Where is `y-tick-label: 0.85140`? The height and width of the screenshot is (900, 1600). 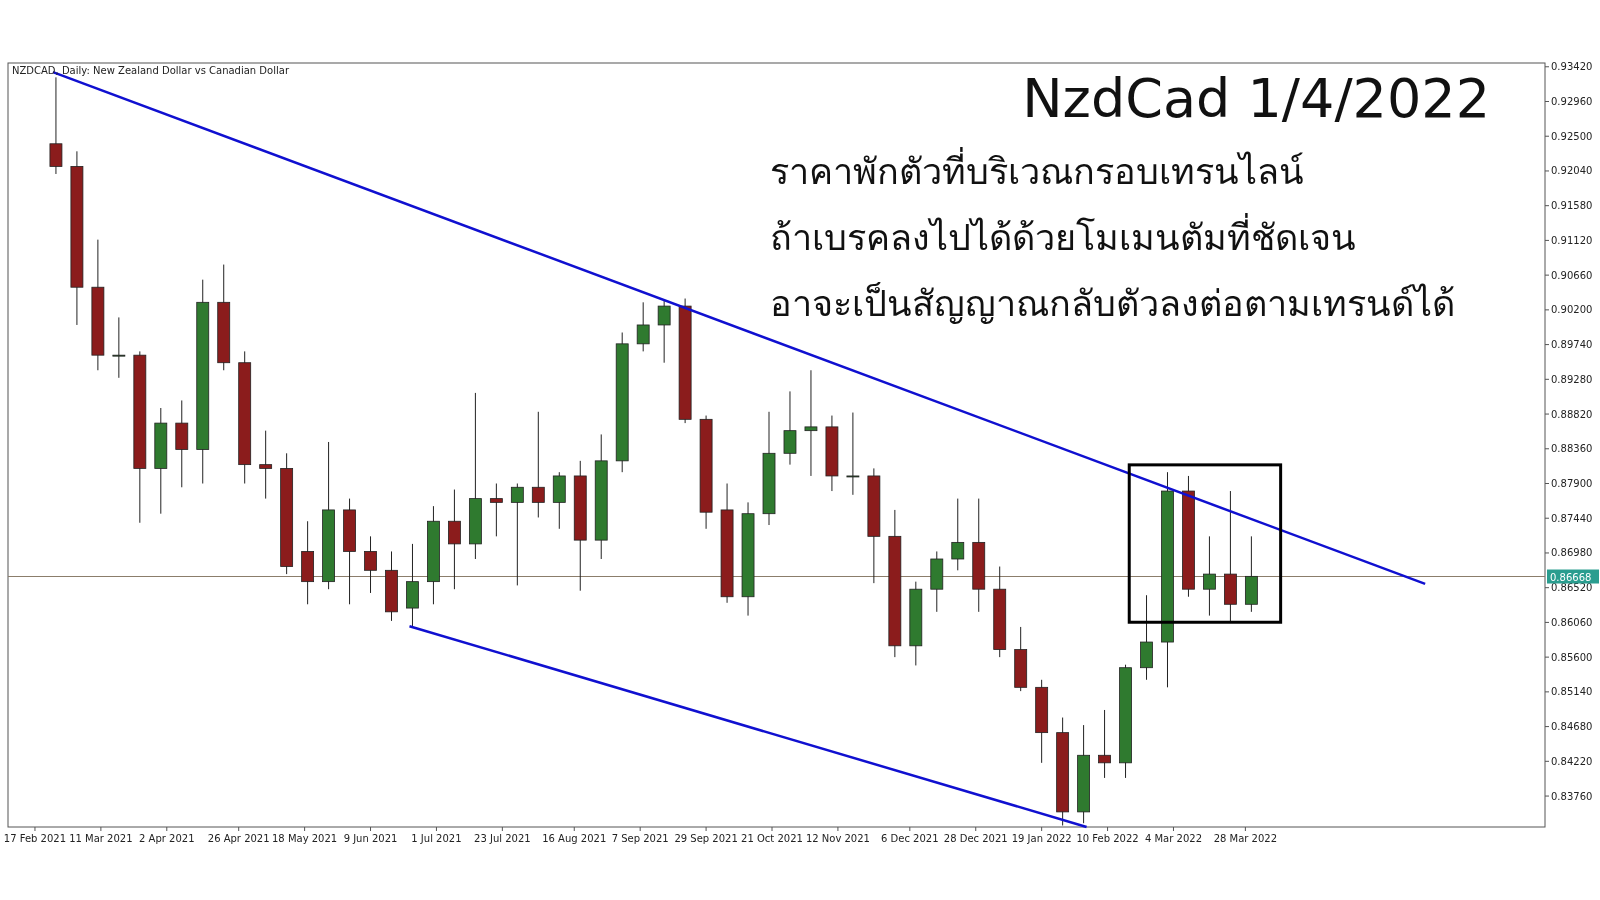
y-tick-label: 0.85140 is located at coordinates (1572, 692).